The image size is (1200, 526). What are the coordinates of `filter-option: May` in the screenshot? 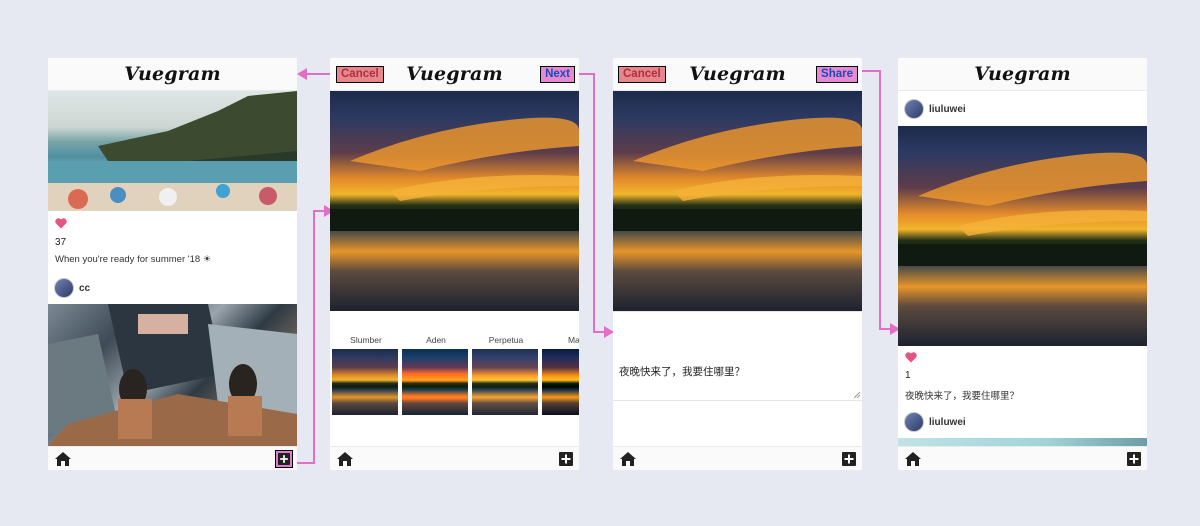 It's located at (560, 375).